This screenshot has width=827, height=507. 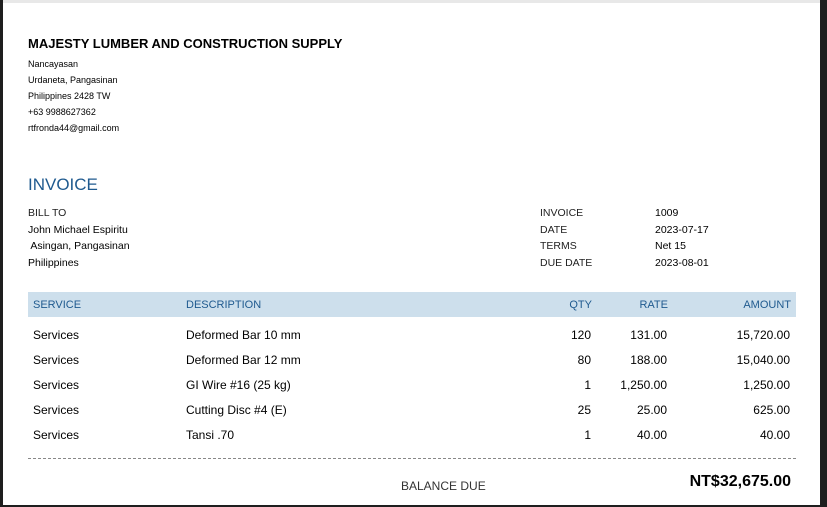 I want to click on bill-to-name: John Michael Espiritu, so click(x=78, y=230).